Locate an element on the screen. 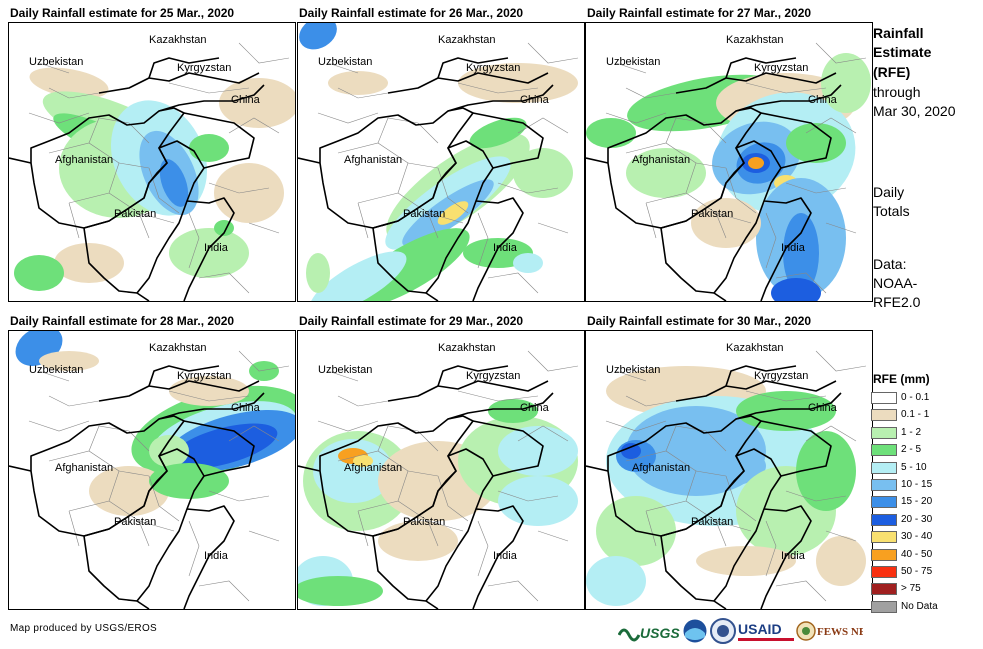 Image resolution: width=983 pixels, height=649 pixels. legend-label: 1 - 2 is located at coordinates (911, 432).